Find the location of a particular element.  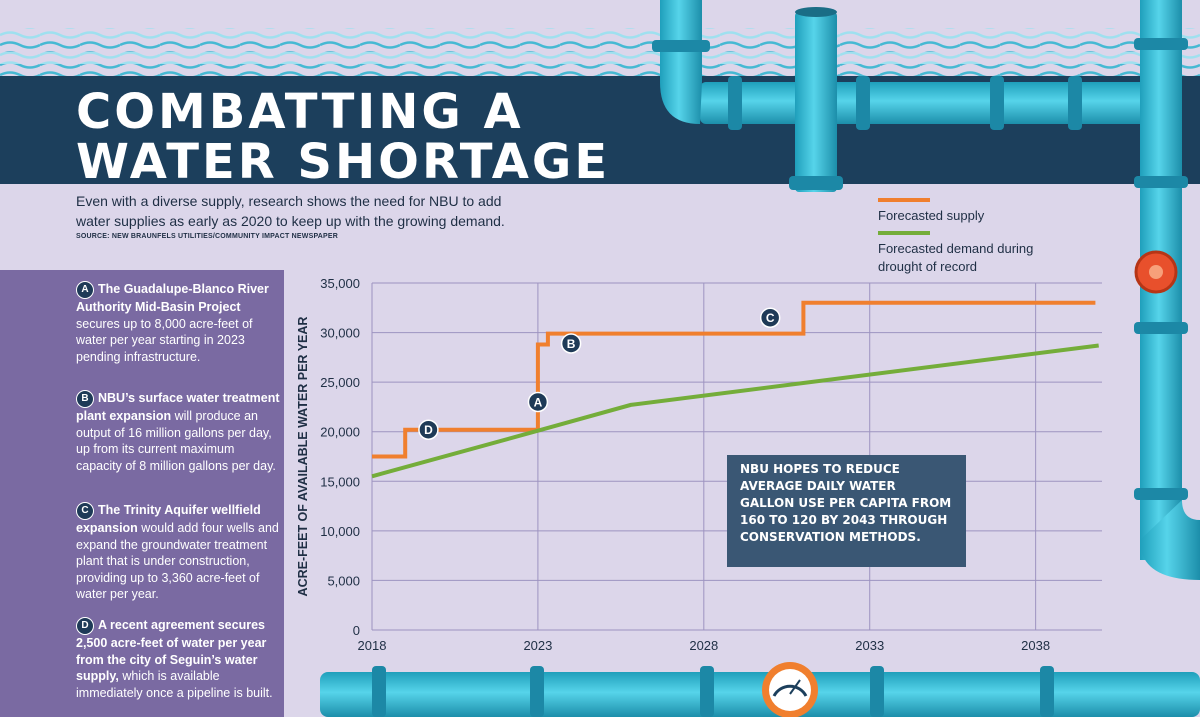

annotation-label-b: B is located at coordinates (571, 344).